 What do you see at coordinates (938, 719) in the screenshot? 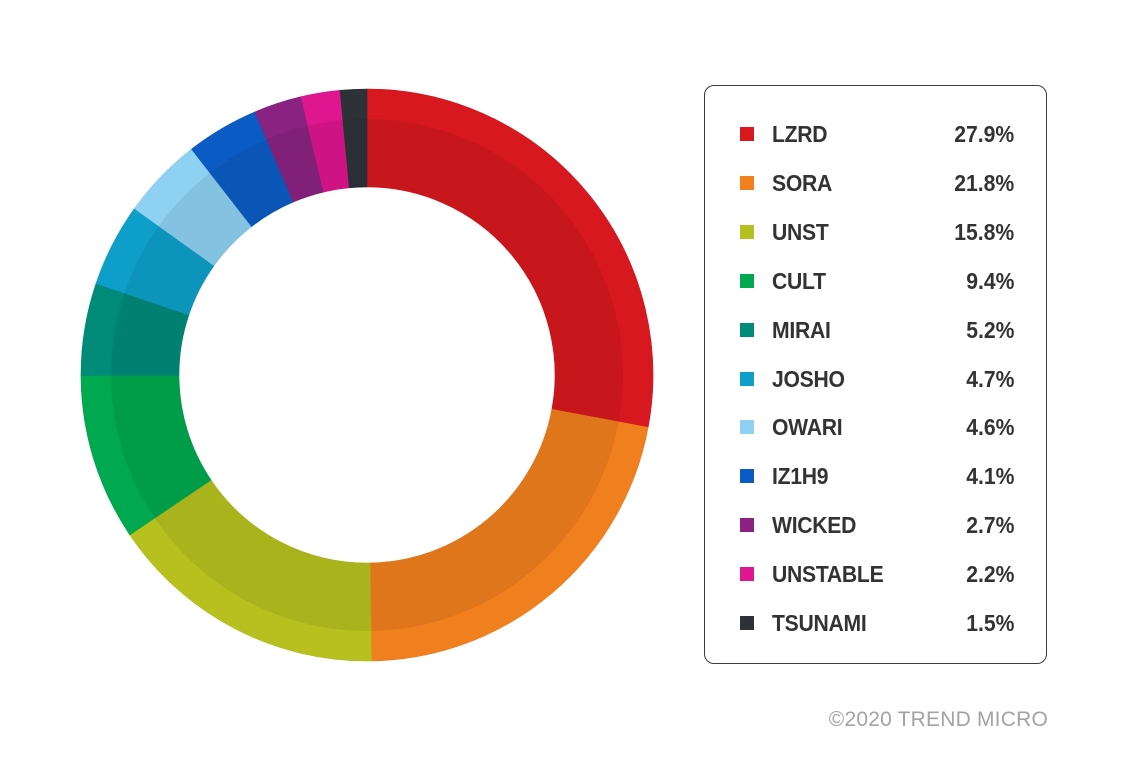
I see `copyright-text: ©2020 TREND MICRO` at bounding box center [938, 719].